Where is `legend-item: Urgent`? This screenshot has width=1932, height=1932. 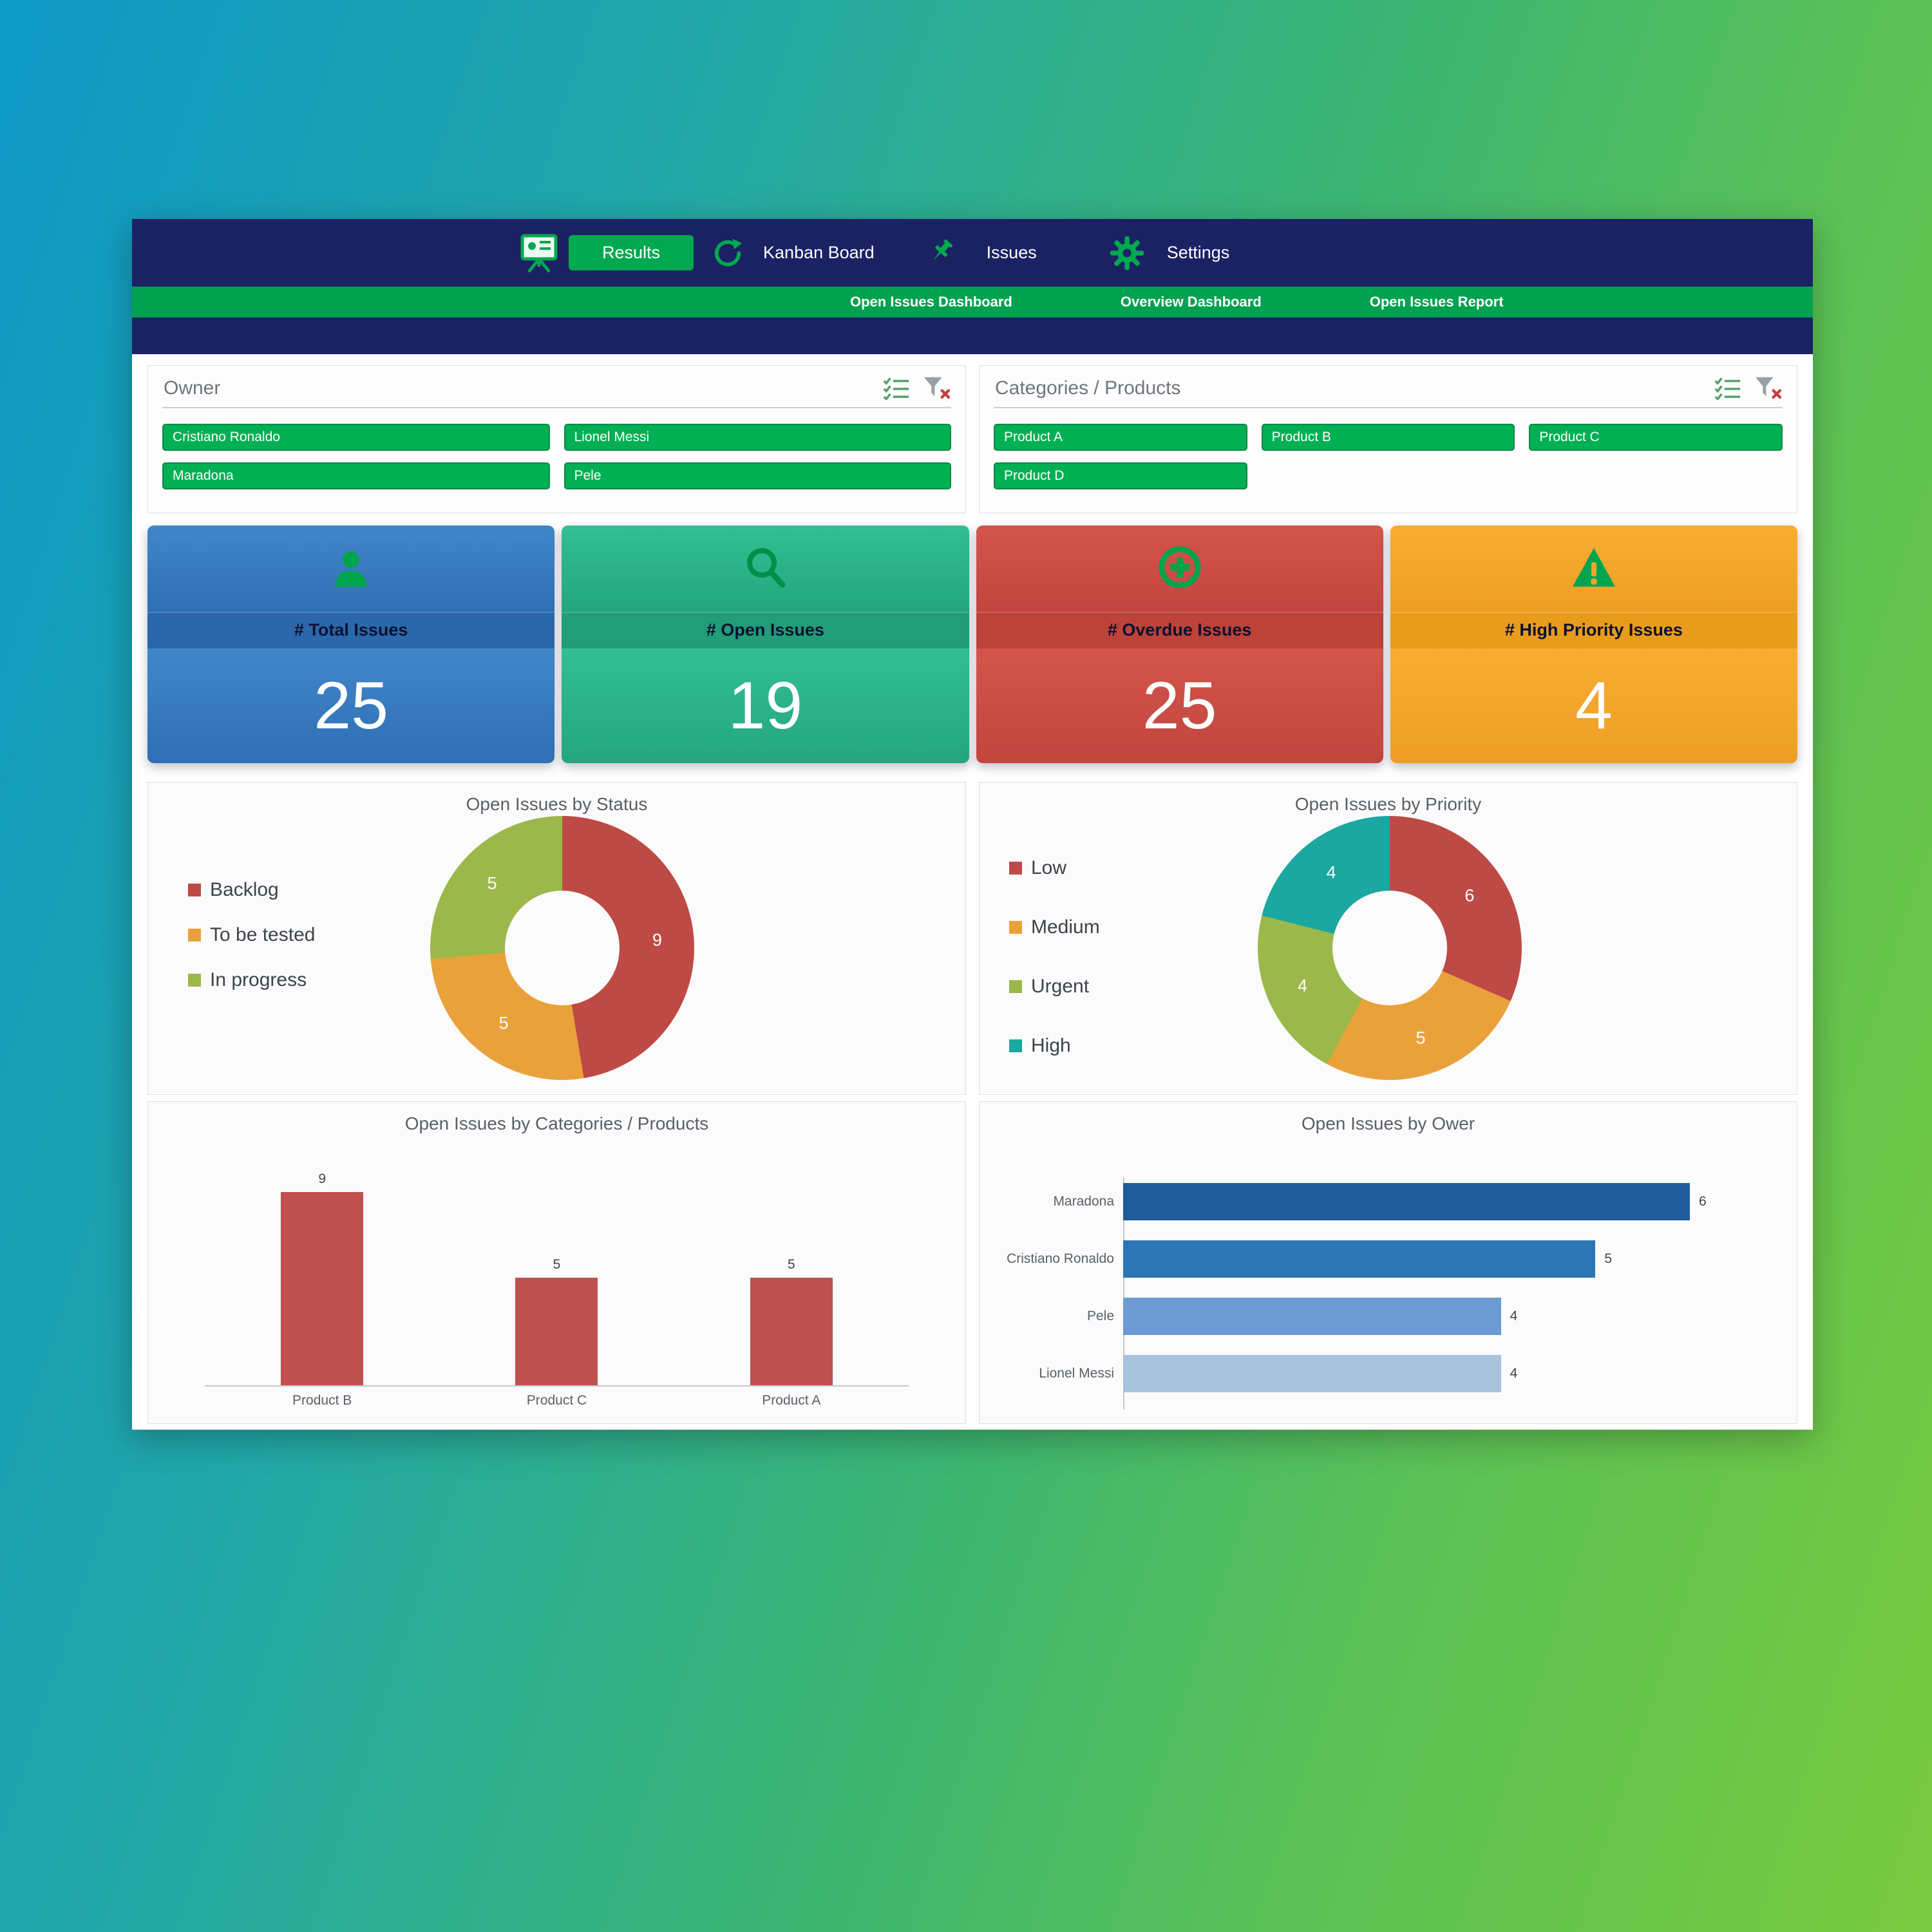 legend-item: Urgent is located at coordinates (1054, 987).